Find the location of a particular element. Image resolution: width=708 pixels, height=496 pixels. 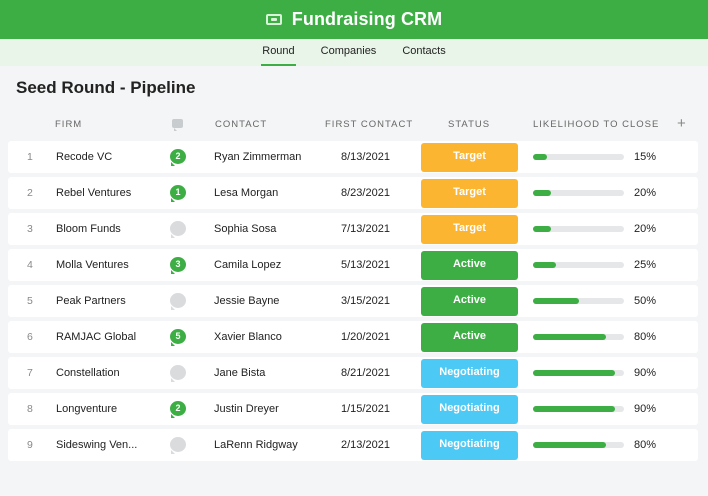

contact-name: Ryan Zimmerman is located at coordinates (258, 157).